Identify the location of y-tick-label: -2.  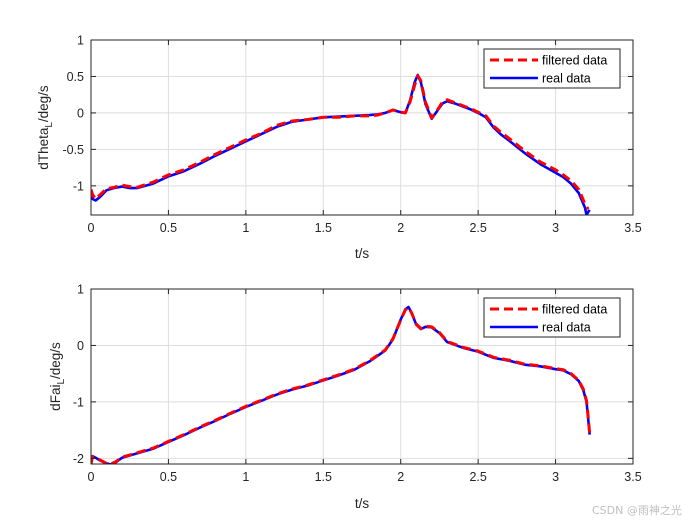
(78, 459).